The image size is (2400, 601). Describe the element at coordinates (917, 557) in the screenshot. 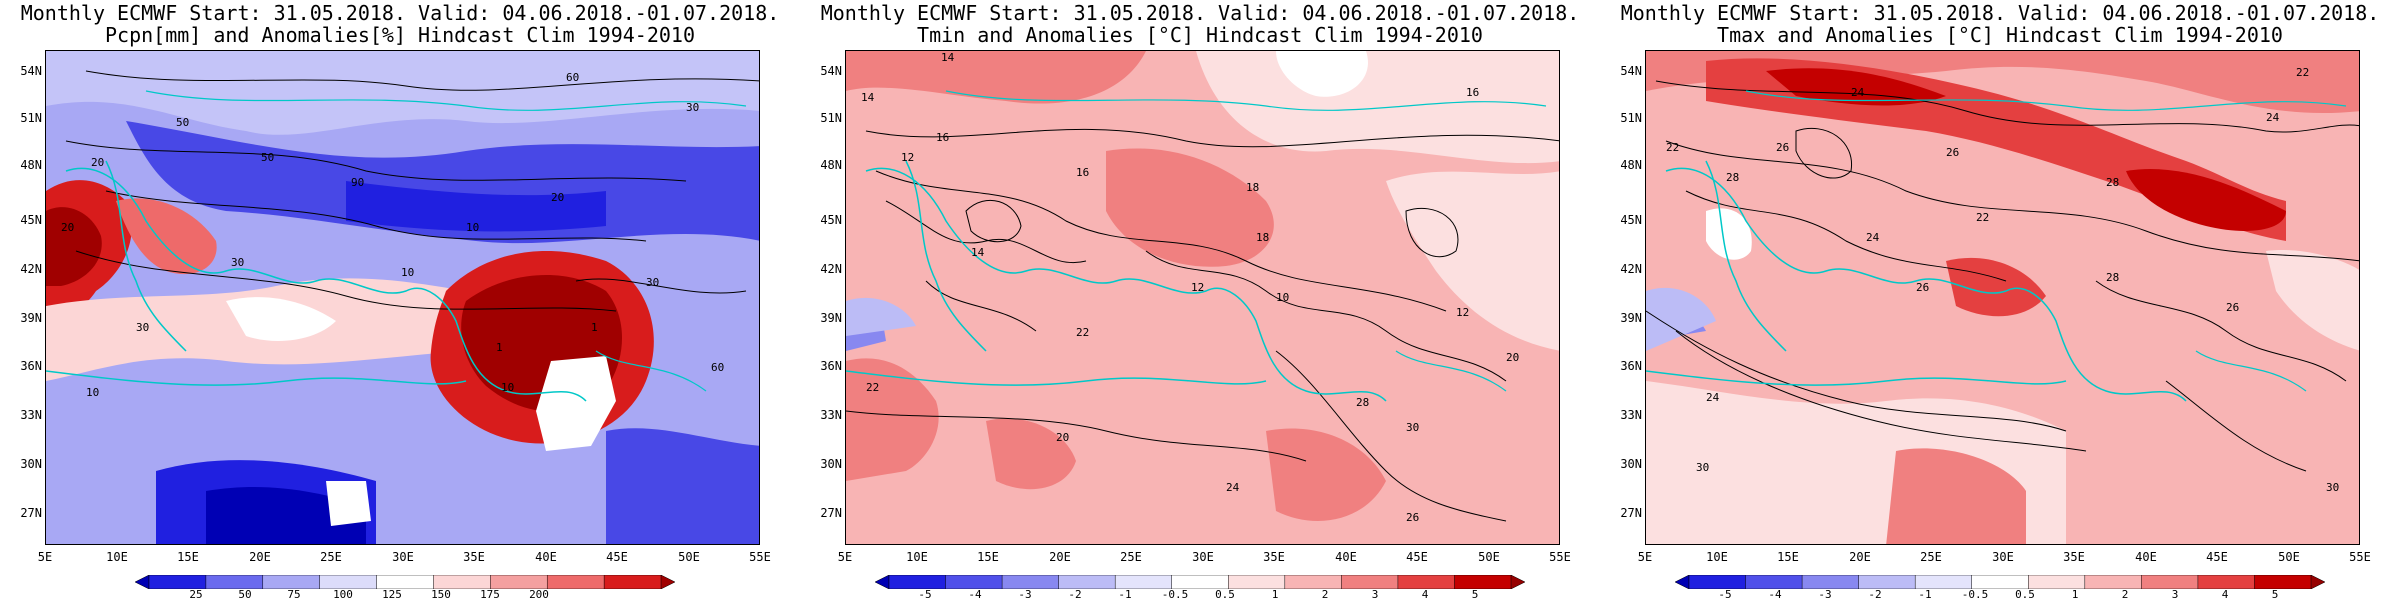

I see `lon-label: 10E` at that location.